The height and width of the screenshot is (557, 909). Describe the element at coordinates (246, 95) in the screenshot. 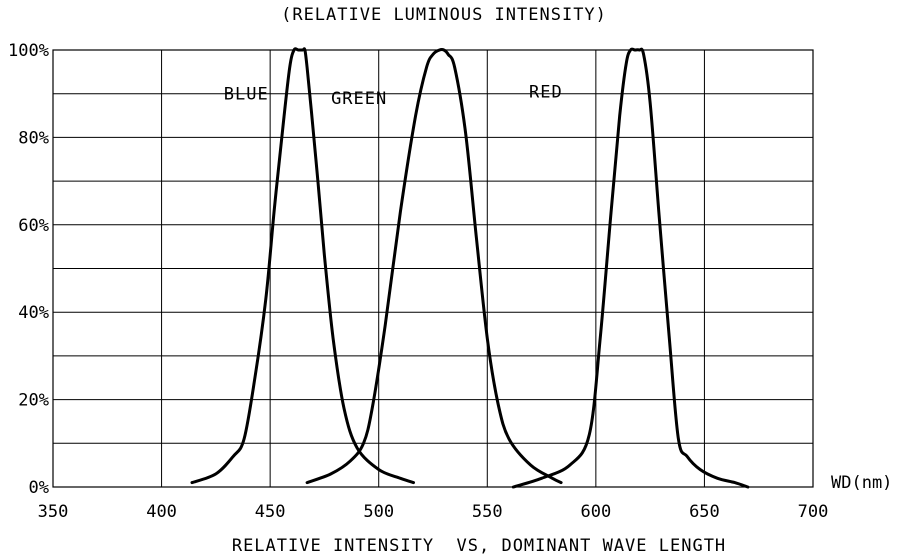

I see `series-blue-label: BLUE` at that location.